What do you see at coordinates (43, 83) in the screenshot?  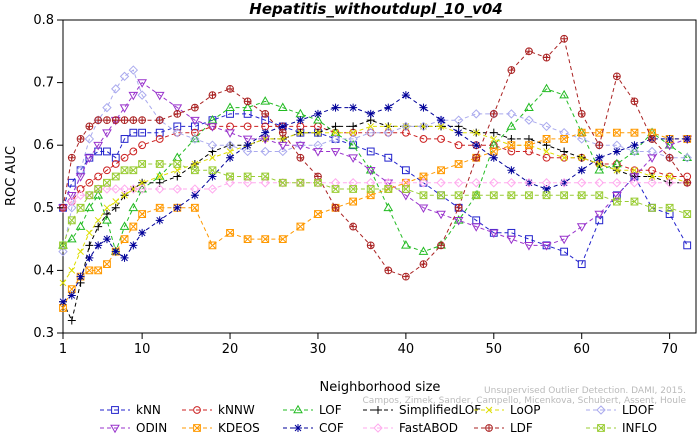 I see `y-tick-label: 0.7` at bounding box center [43, 83].